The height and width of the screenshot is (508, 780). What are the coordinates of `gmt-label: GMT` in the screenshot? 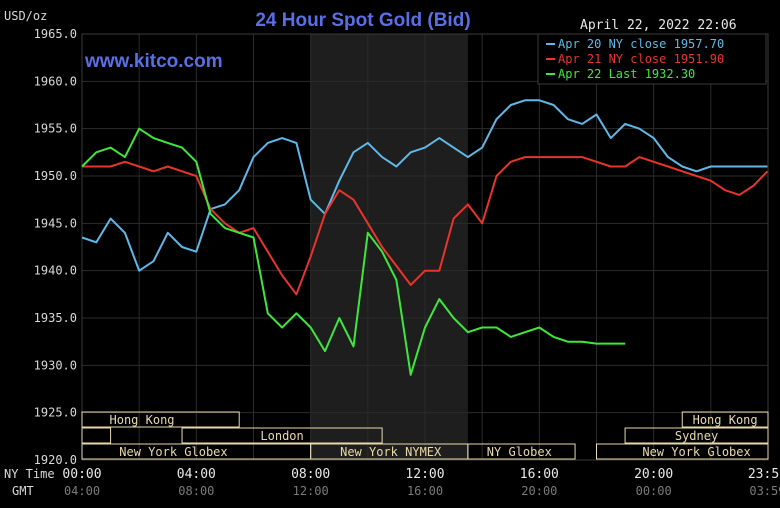 It's located at (23, 491).